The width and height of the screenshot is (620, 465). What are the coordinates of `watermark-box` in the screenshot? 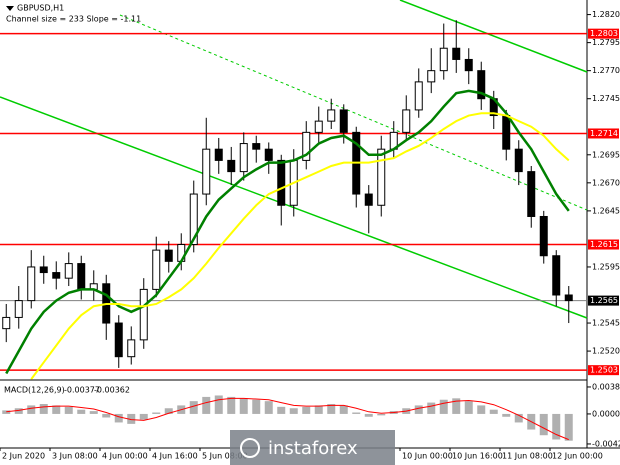 It's located at (312, 447).